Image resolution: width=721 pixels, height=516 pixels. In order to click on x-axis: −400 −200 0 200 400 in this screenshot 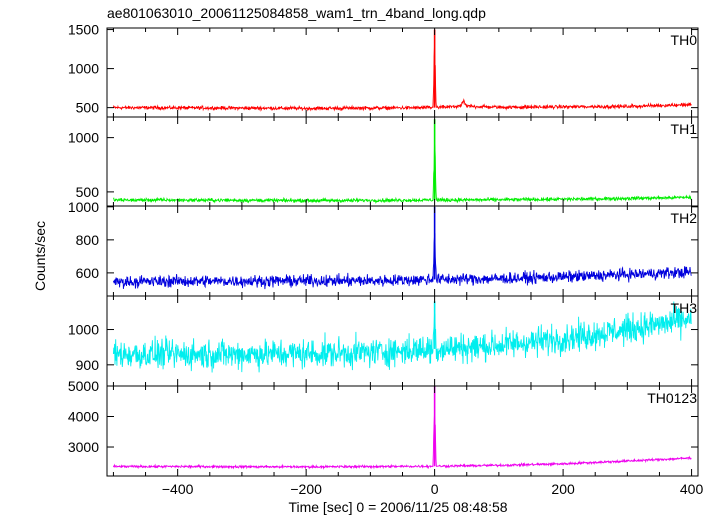, I will do `click(433, 489)`.